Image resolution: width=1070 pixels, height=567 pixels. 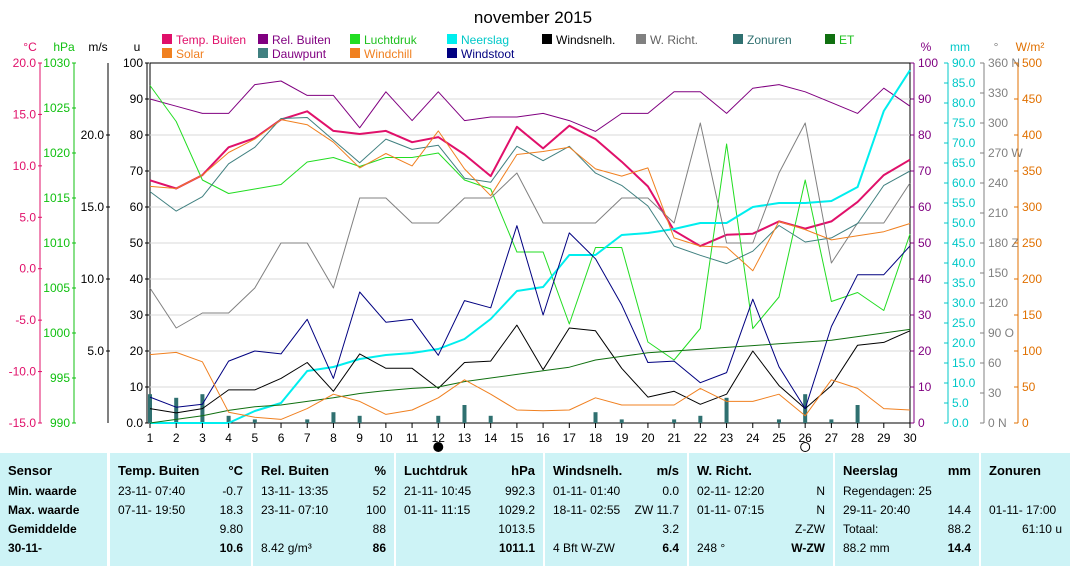 What do you see at coordinates (616, 550) in the screenshot?
I see `table-cell: 4 Bft W-ZW 6.4` at bounding box center [616, 550].